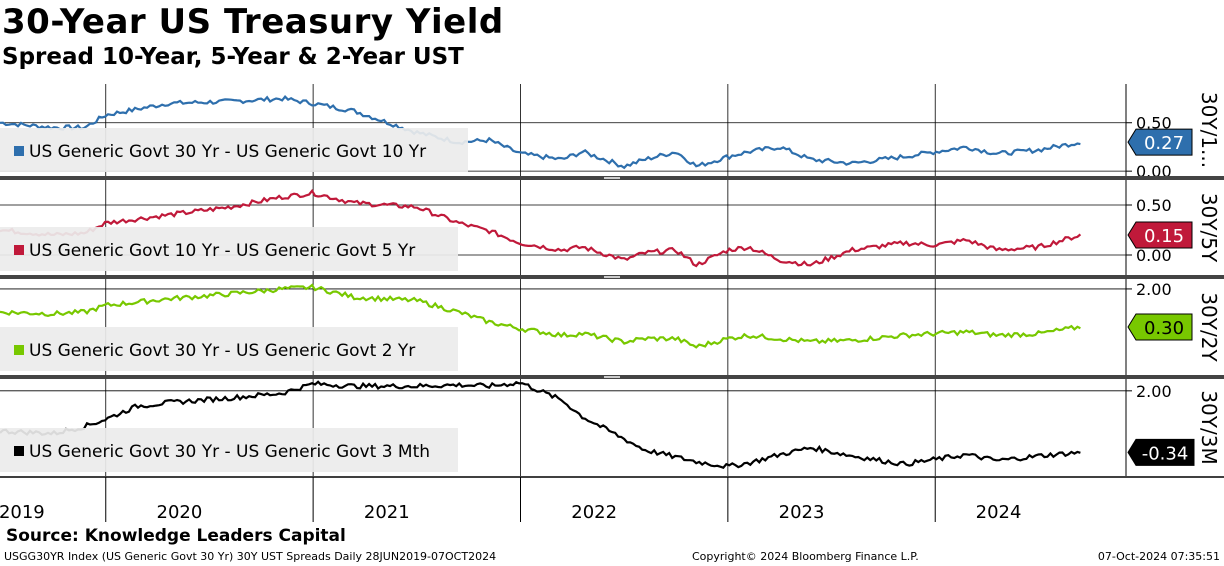  Describe the element at coordinates (1164, 328) in the screenshot. I see `last-value-label: 0.30` at that location.